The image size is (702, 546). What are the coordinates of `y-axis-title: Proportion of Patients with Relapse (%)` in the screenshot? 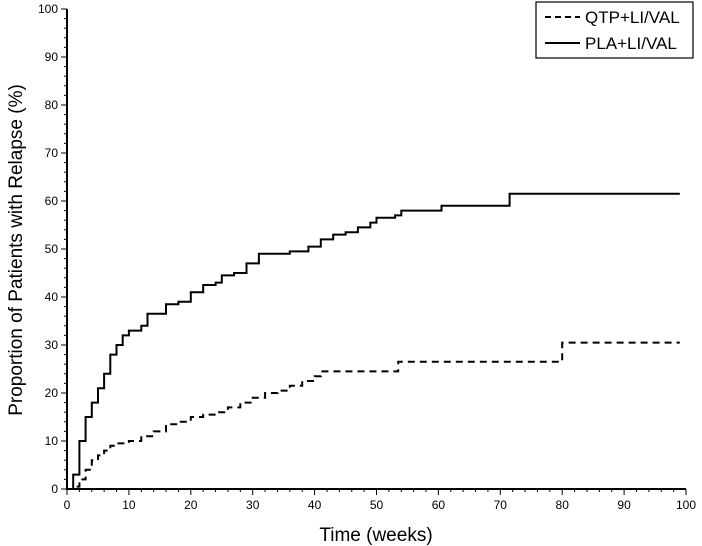 It's located at (16, 250).